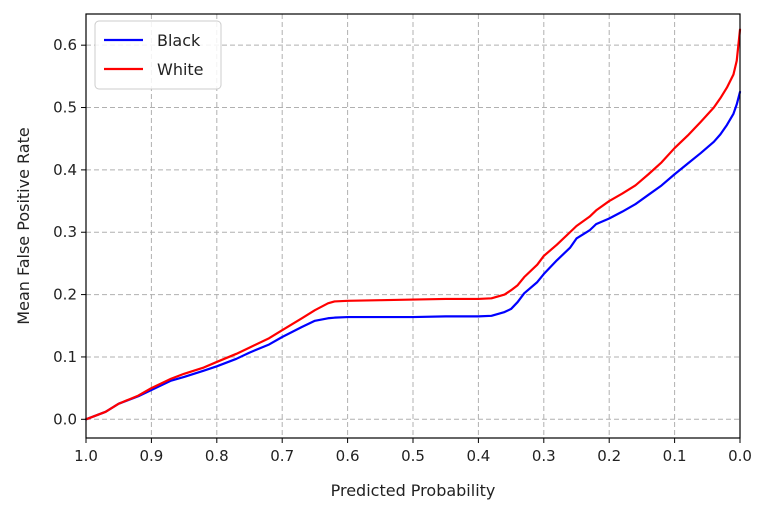 Image resolution: width=770 pixels, height=513 pixels. I want to click on x-tick-label: 0.5, so click(413, 456).